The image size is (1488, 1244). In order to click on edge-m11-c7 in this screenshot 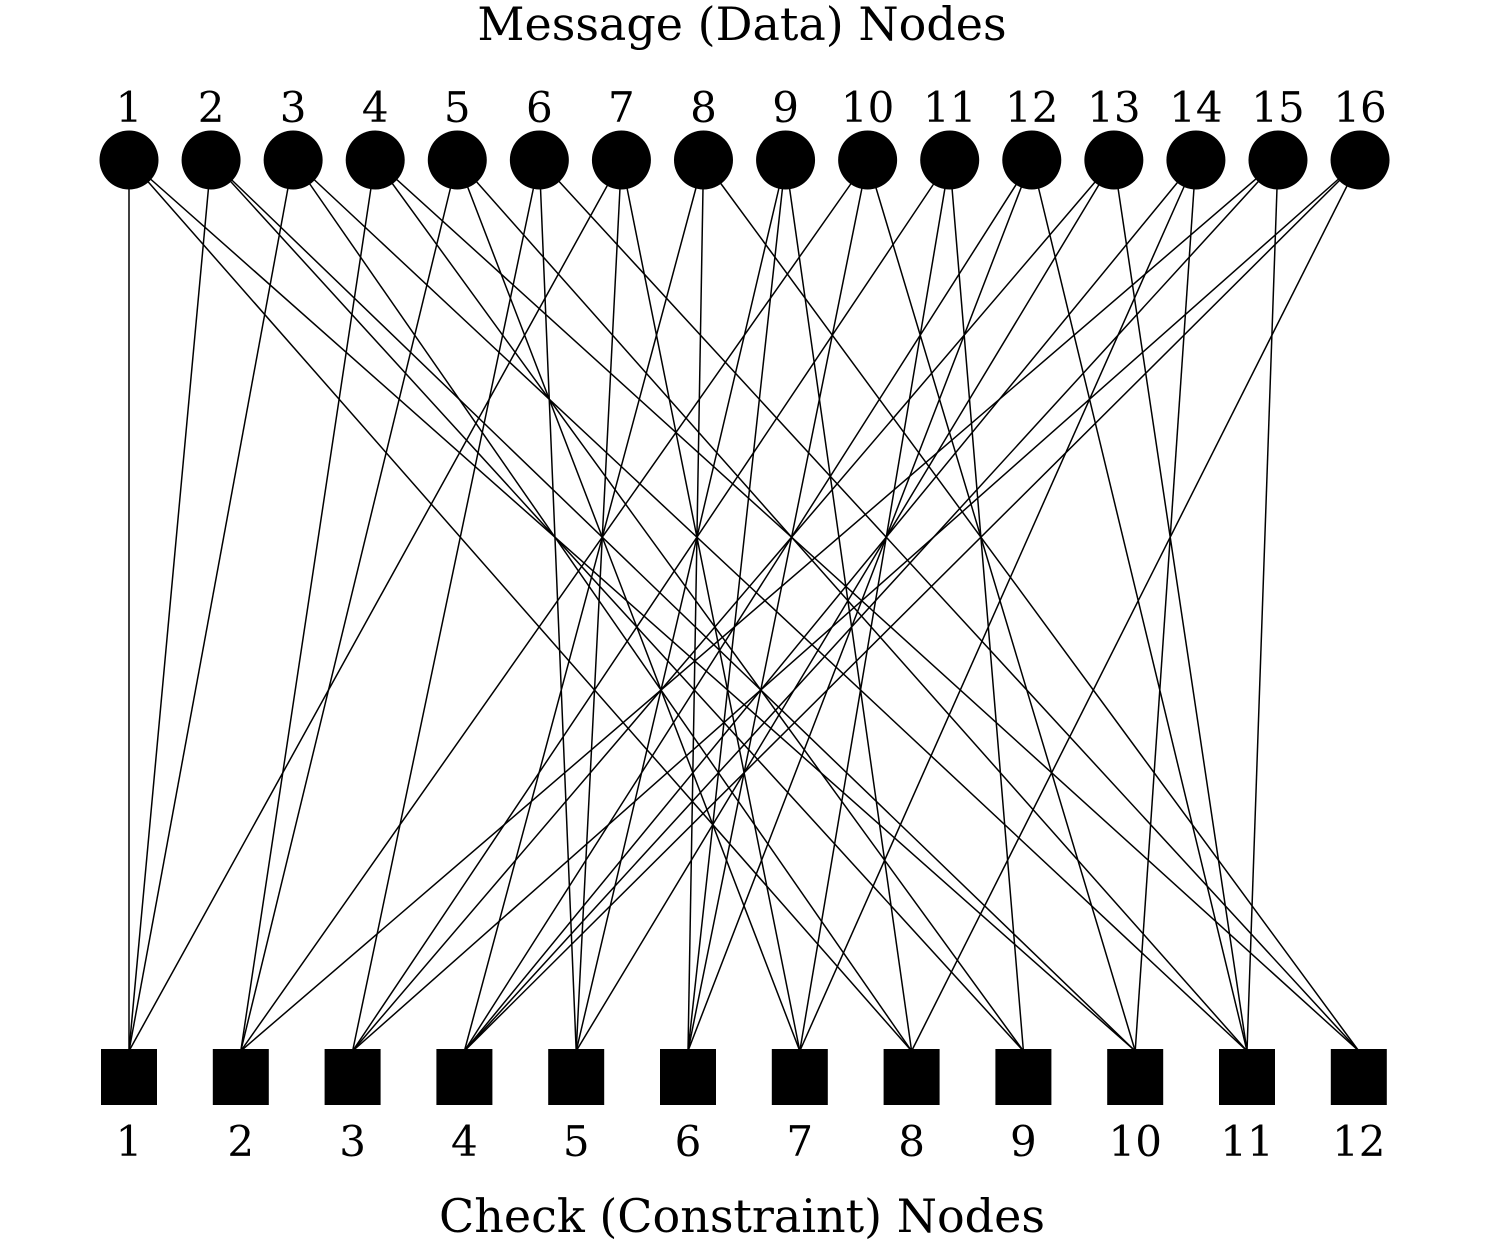, I will do `click(875, 605)`.